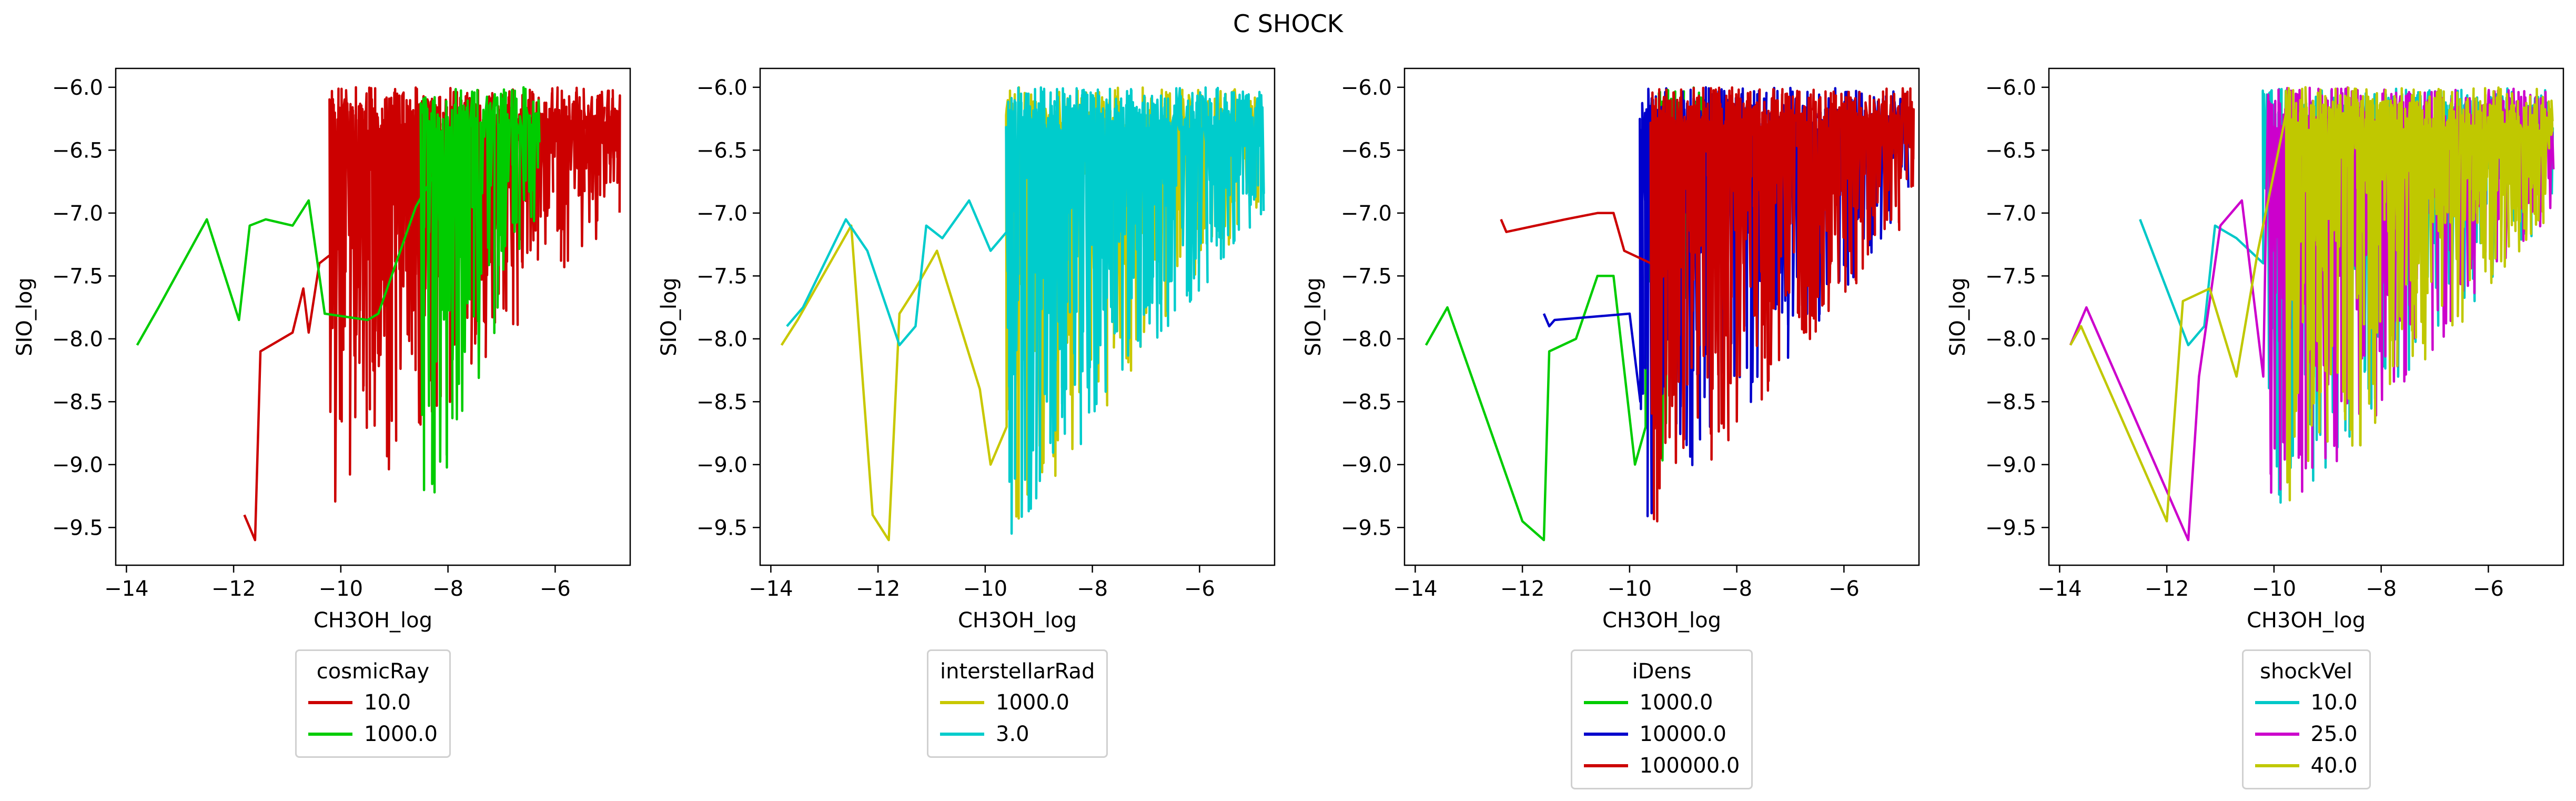 The height and width of the screenshot is (801, 2576). I want to click on legend: cosmicRay 10.0 1000.0, so click(373, 703).